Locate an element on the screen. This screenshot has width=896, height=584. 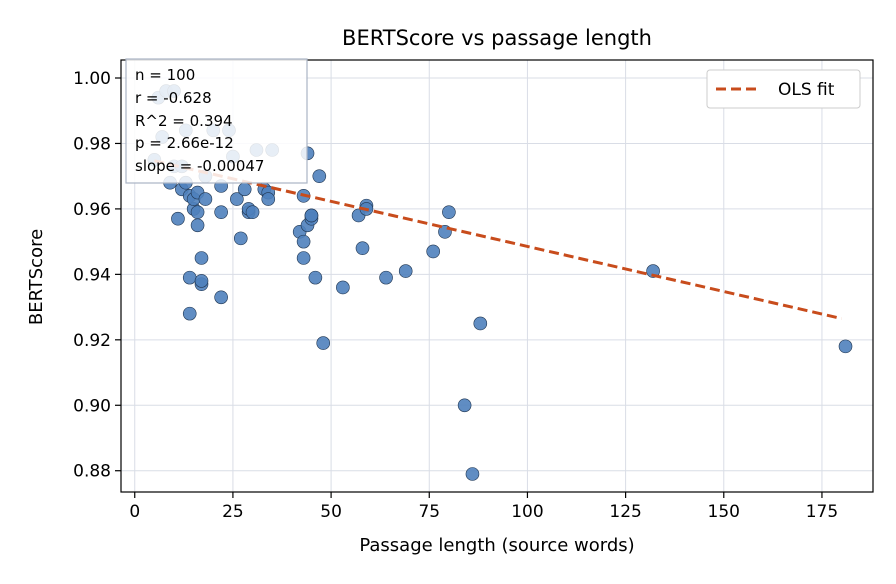
stats-box-frame is located at coordinates (216, 121).